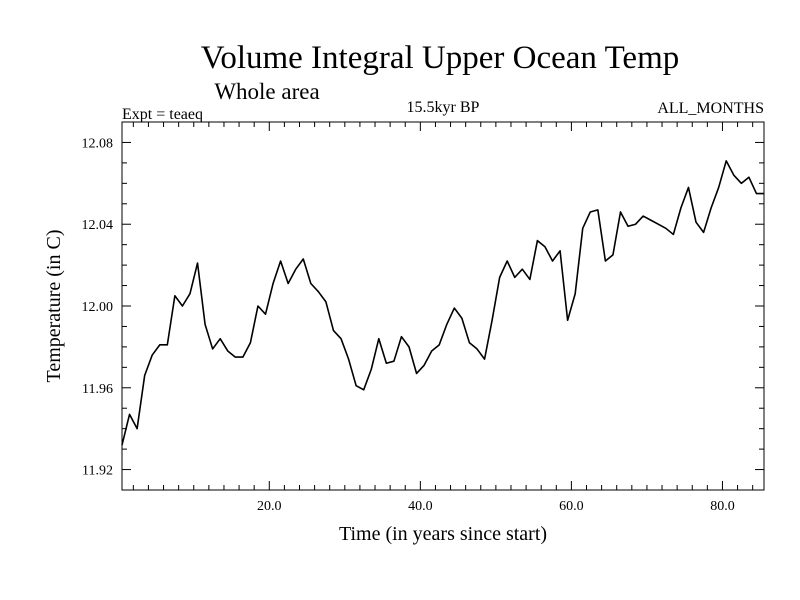 This screenshot has width=800, height=600. Describe the element at coordinates (571, 506) in the screenshot. I see `x-tick-label: 60.0` at that location.